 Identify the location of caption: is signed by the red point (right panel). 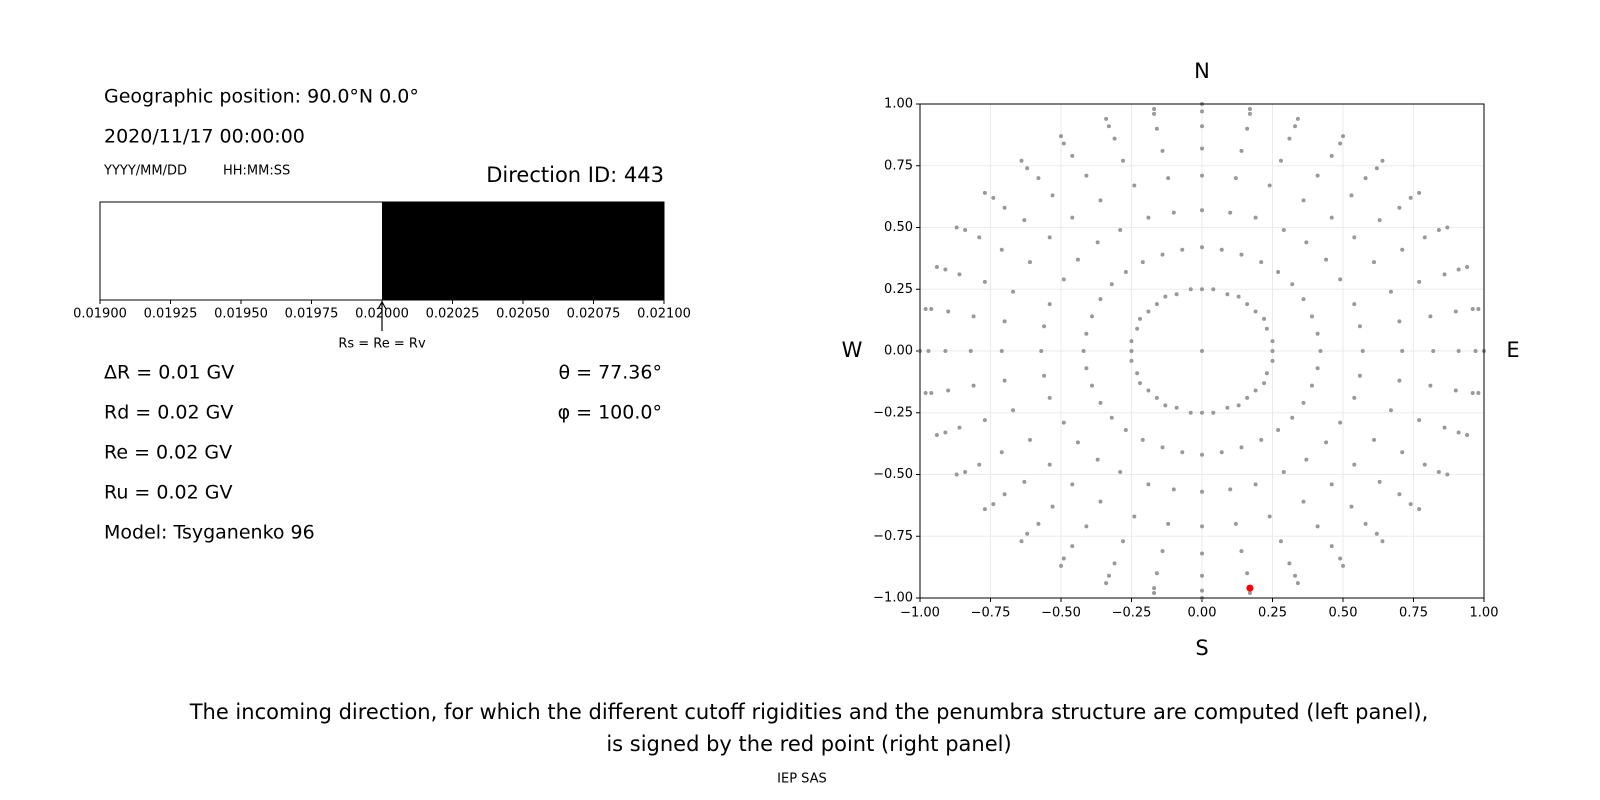
(808, 744).